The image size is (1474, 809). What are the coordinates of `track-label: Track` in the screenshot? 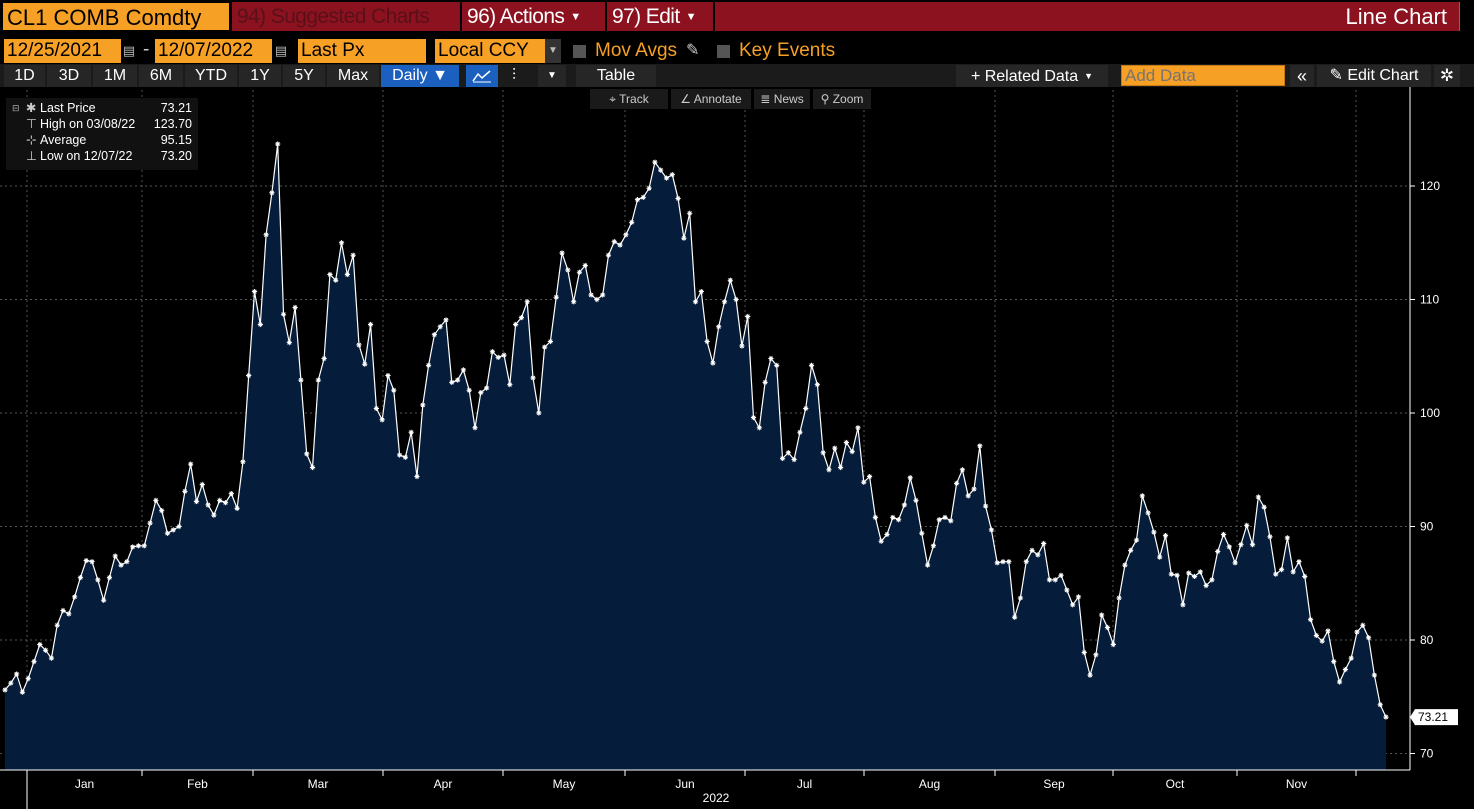 It's located at (634, 99).